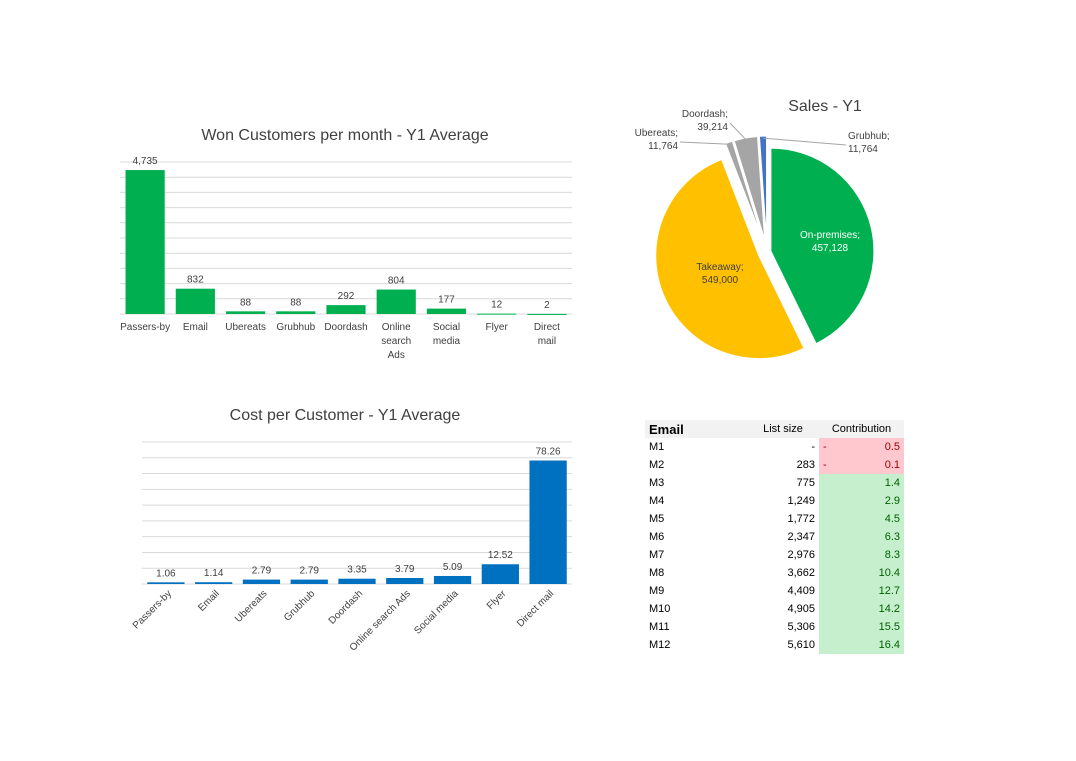  I want to click on table-row: M2 283- 0.1, so click(774, 465).